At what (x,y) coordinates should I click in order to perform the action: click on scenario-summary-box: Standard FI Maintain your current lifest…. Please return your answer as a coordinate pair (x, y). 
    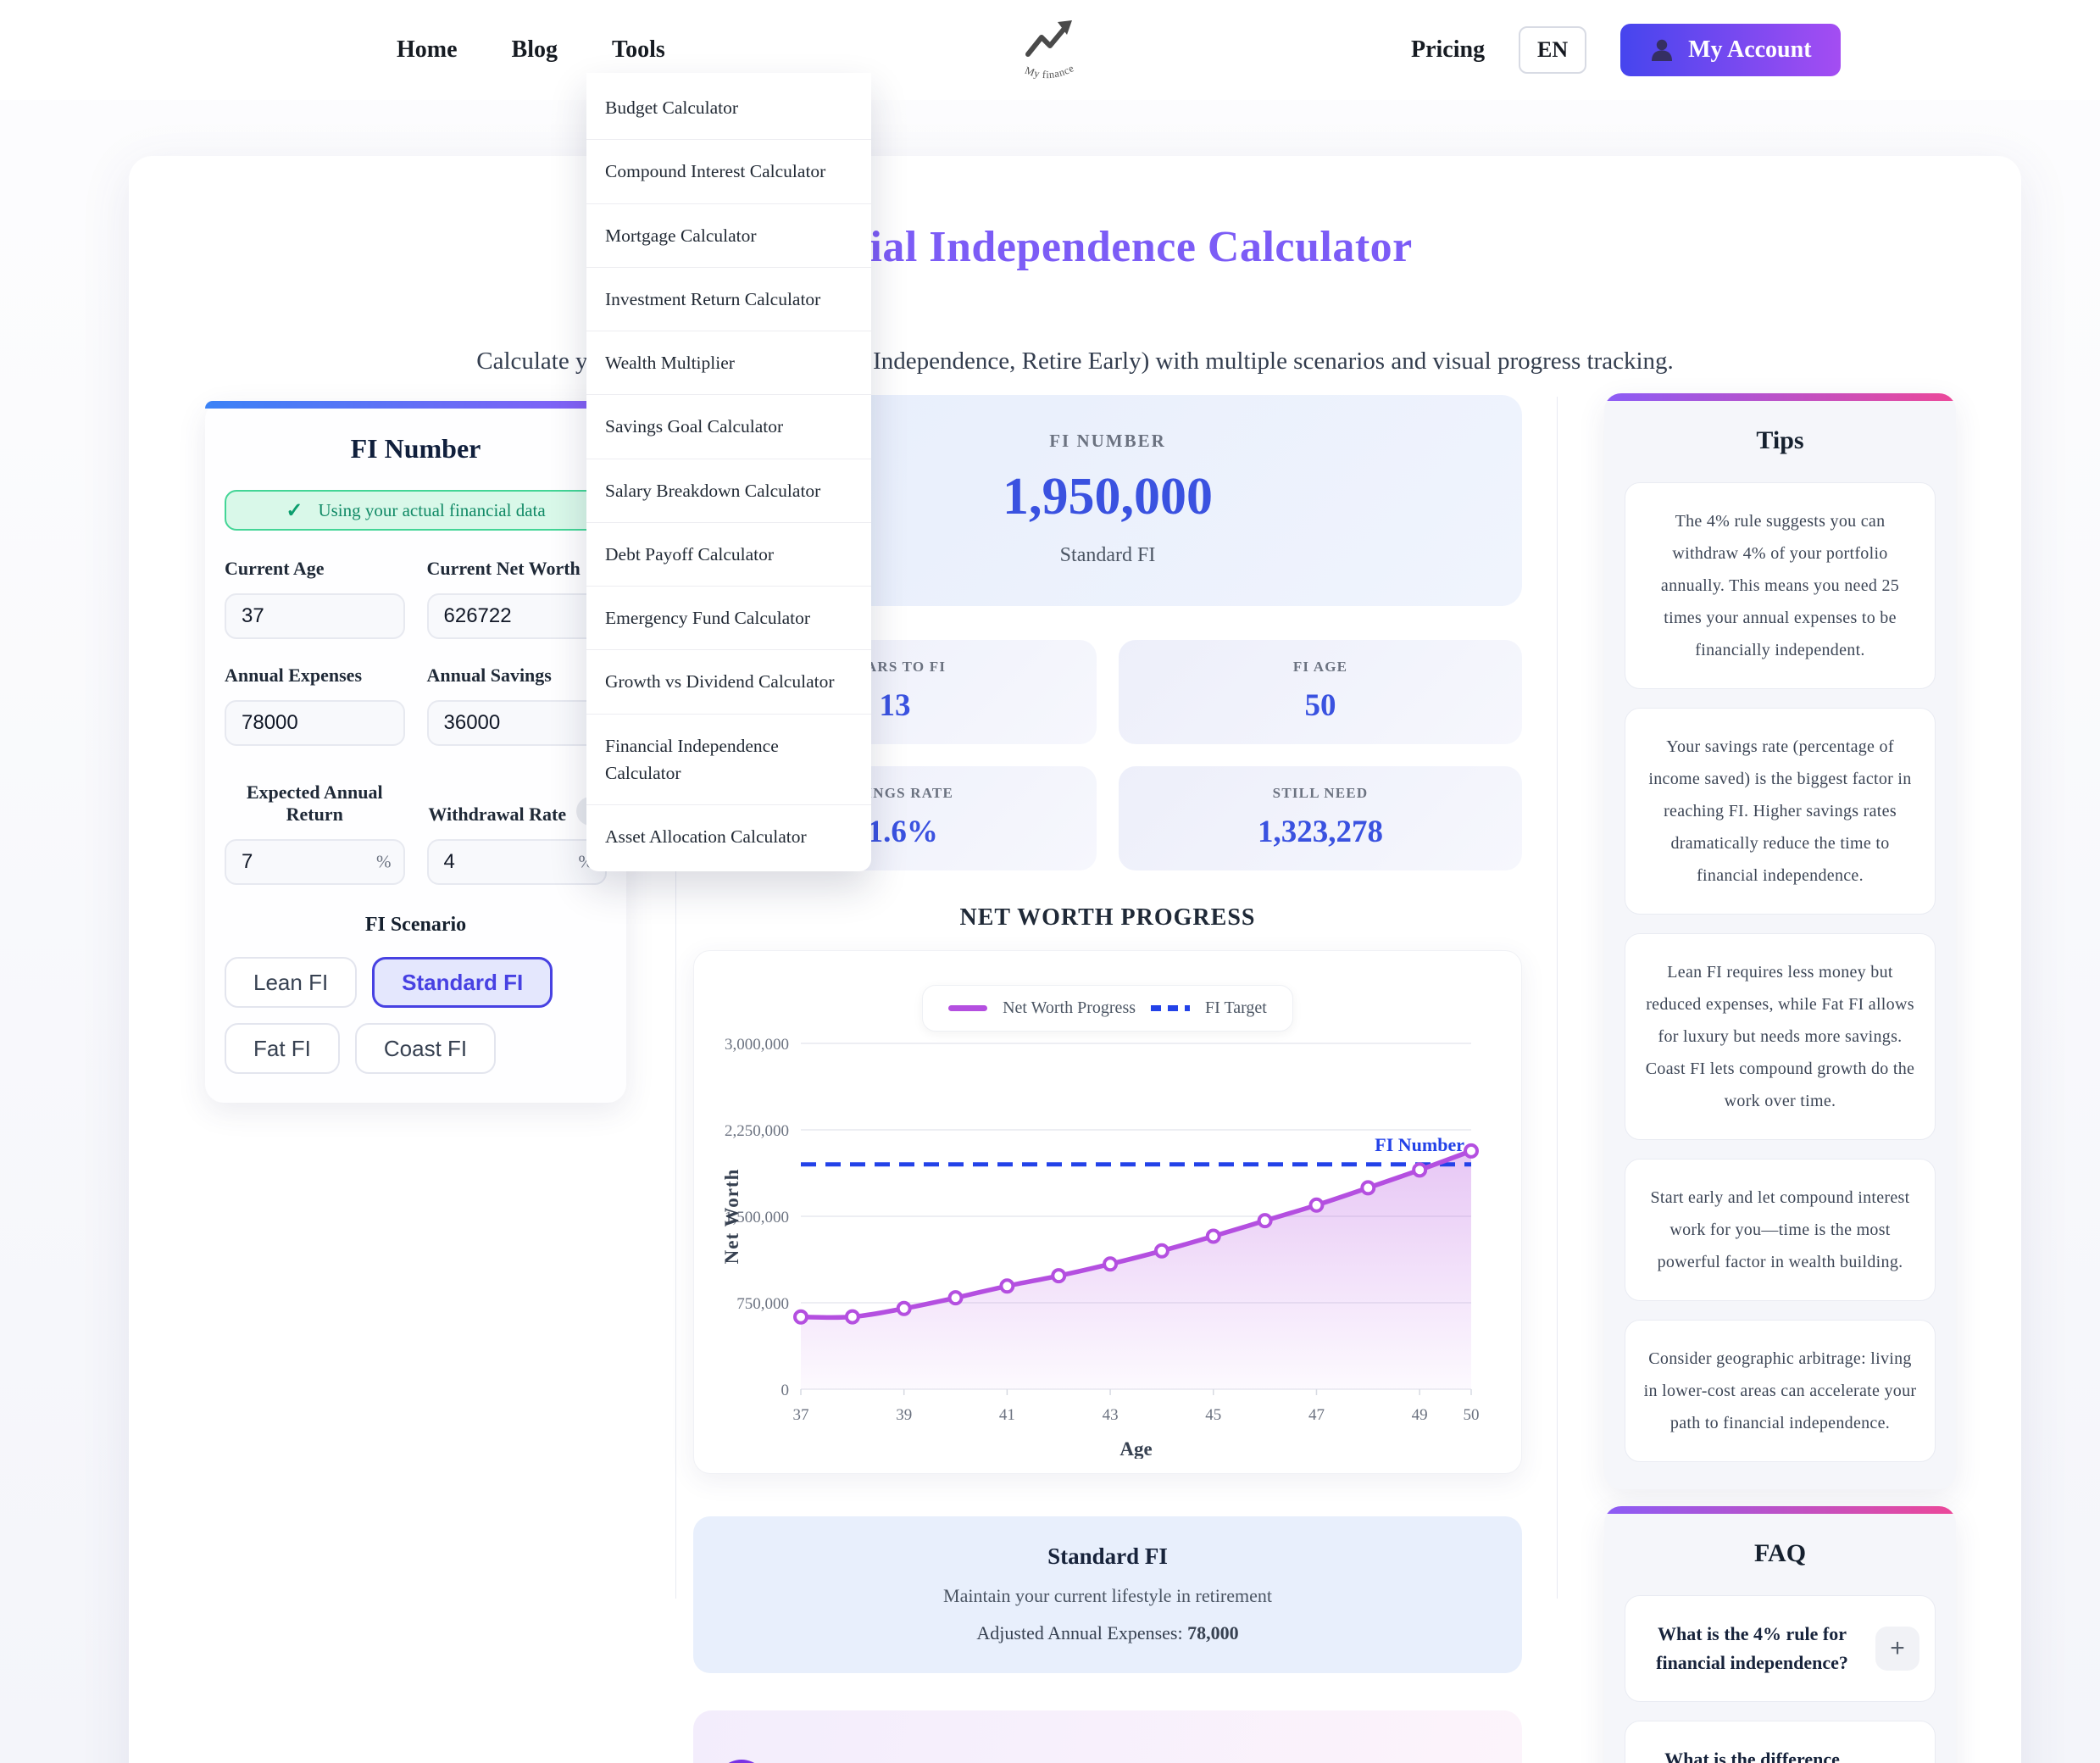
    Looking at the image, I should click on (1107, 1594).